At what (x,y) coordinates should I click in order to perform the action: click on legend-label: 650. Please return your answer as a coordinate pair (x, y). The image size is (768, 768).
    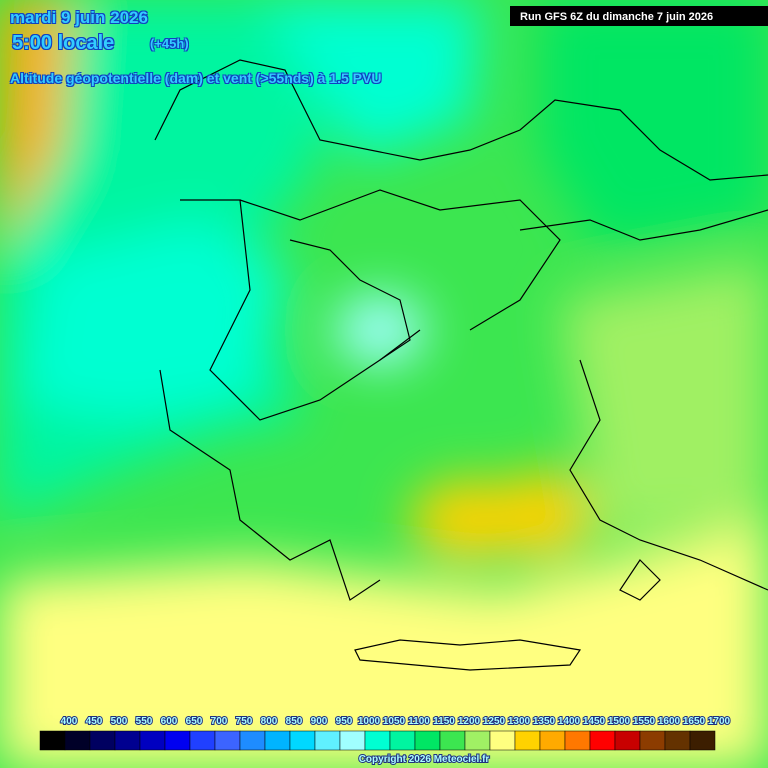
    Looking at the image, I should click on (194, 721).